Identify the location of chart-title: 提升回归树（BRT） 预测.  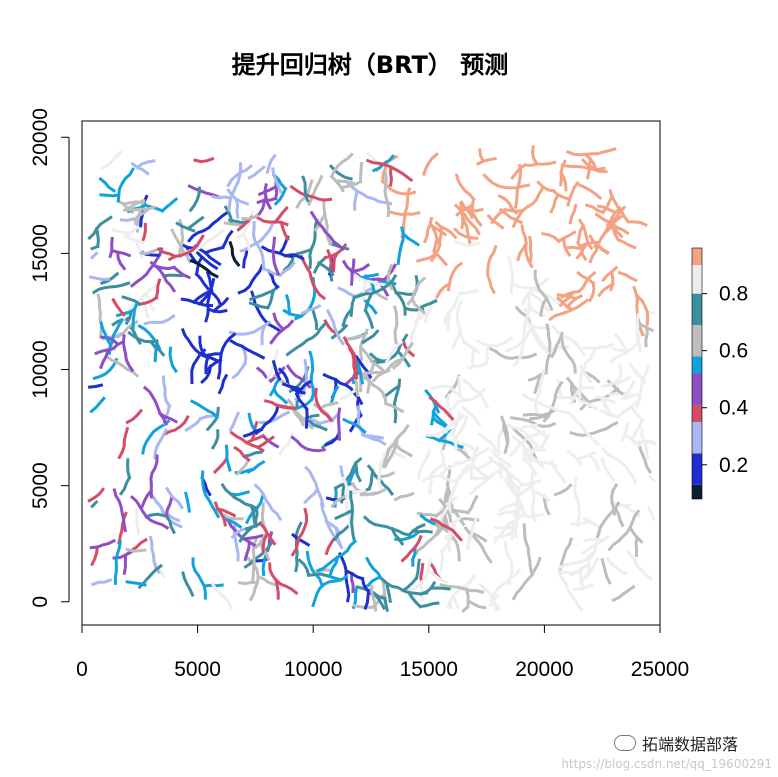
(370, 65).